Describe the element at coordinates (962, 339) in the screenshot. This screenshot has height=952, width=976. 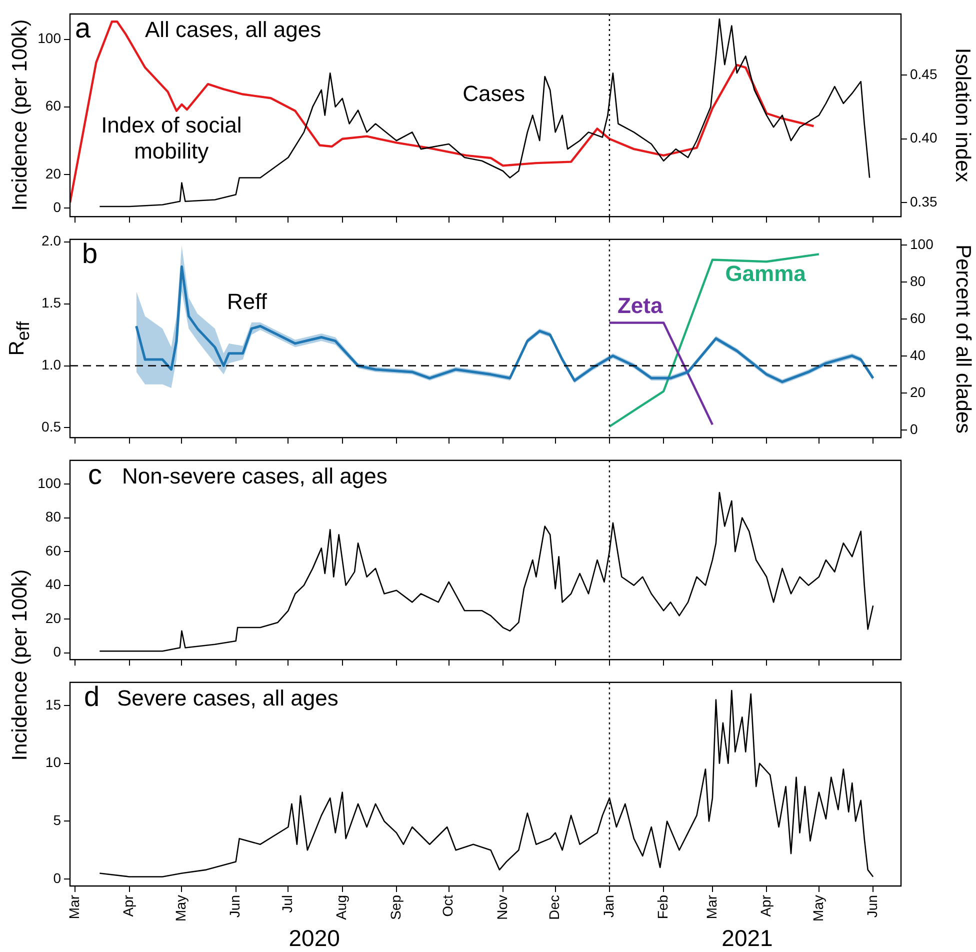
I see `y2-axis-title: Percent of all clades` at that location.